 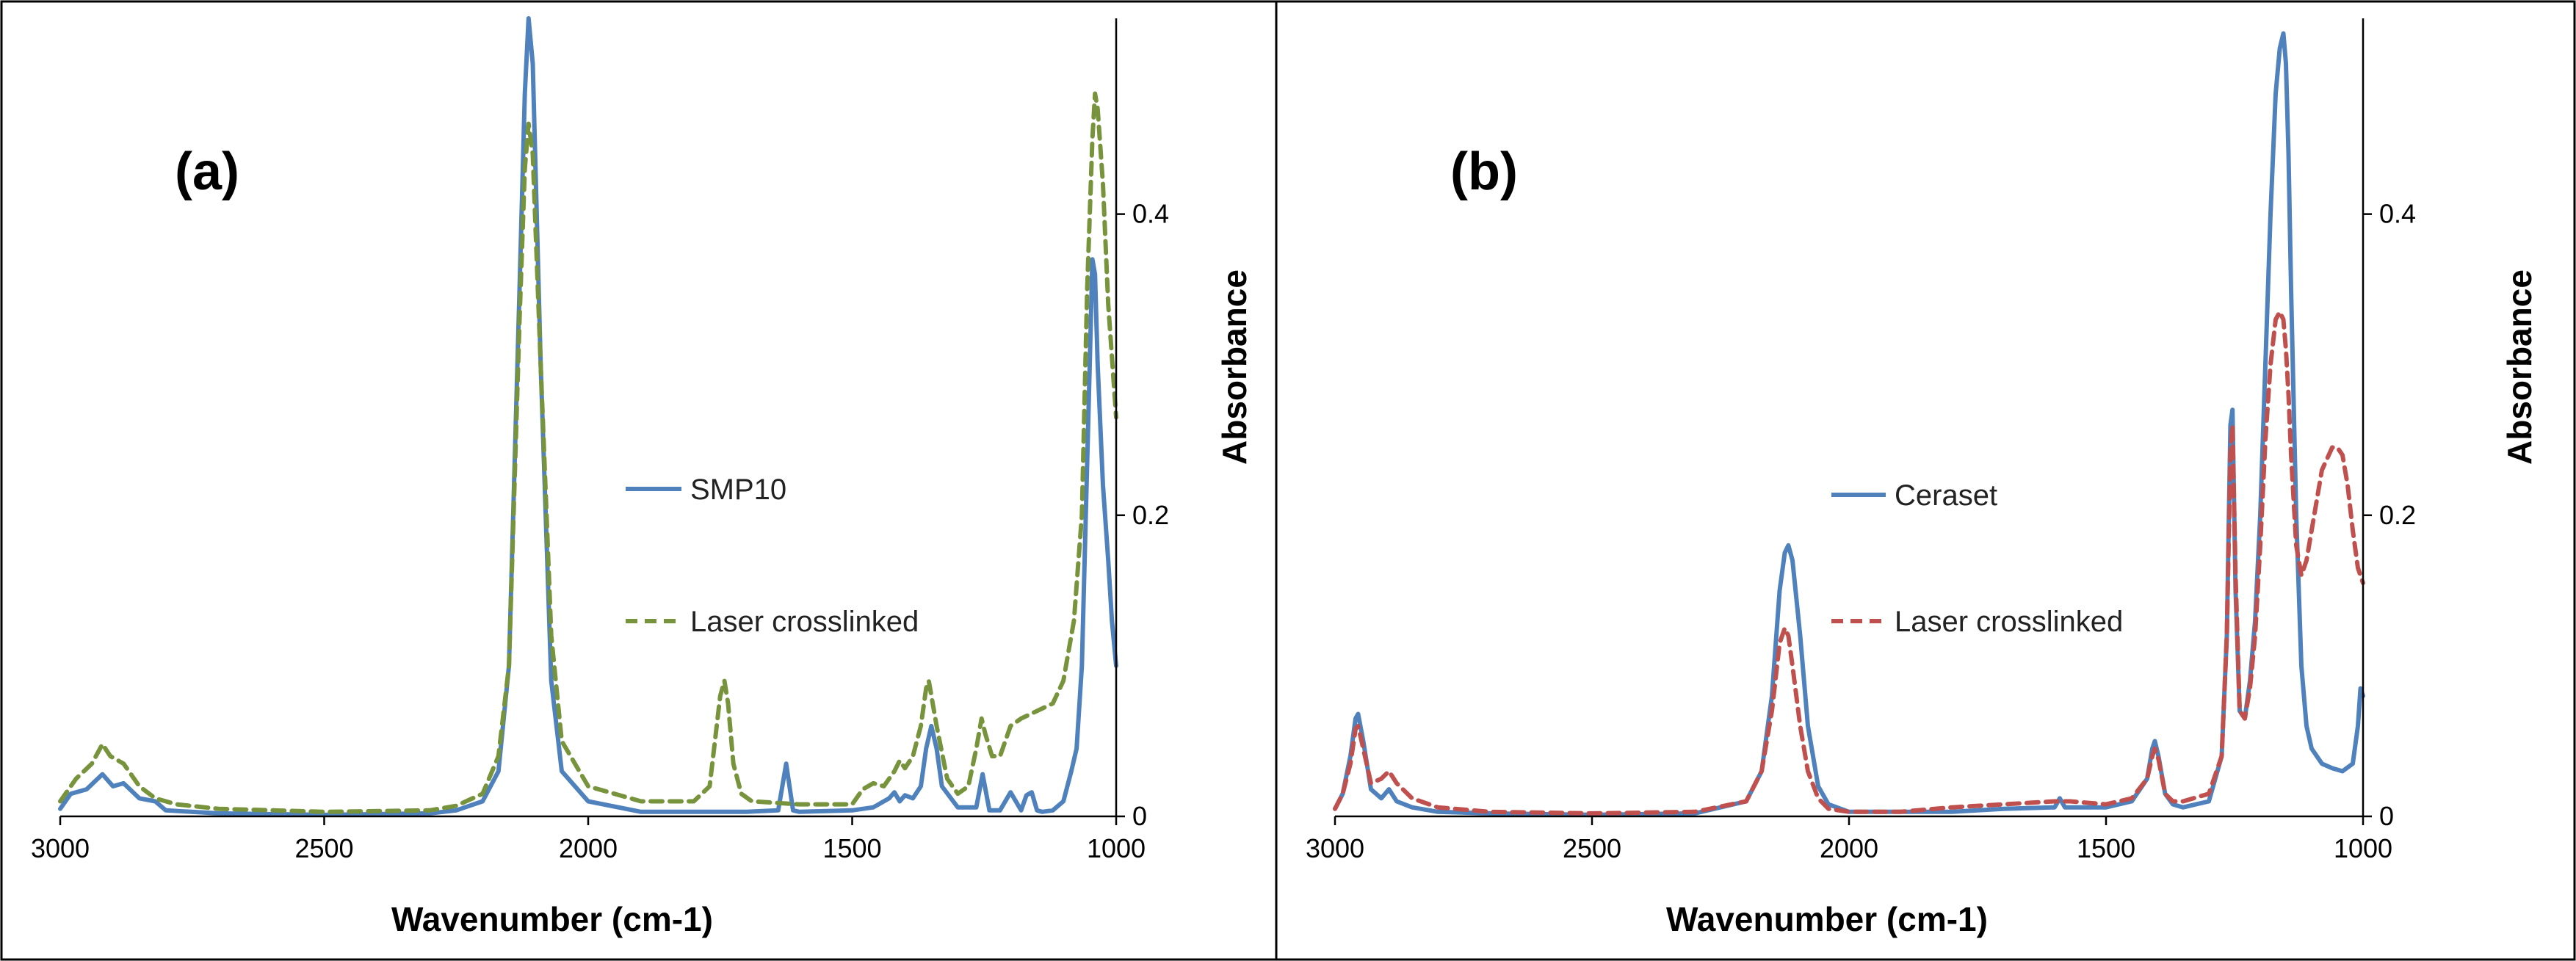 I want to click on panel-b-y-axis-title: Absorbance, so click(x=2519, y=367).